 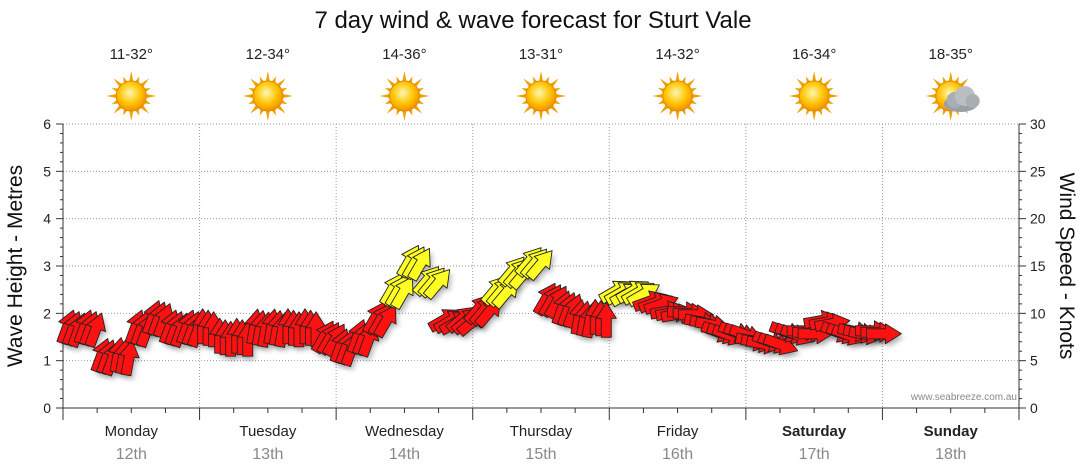 I want to click on day-name: Sunday, so click(x=951, y=431).